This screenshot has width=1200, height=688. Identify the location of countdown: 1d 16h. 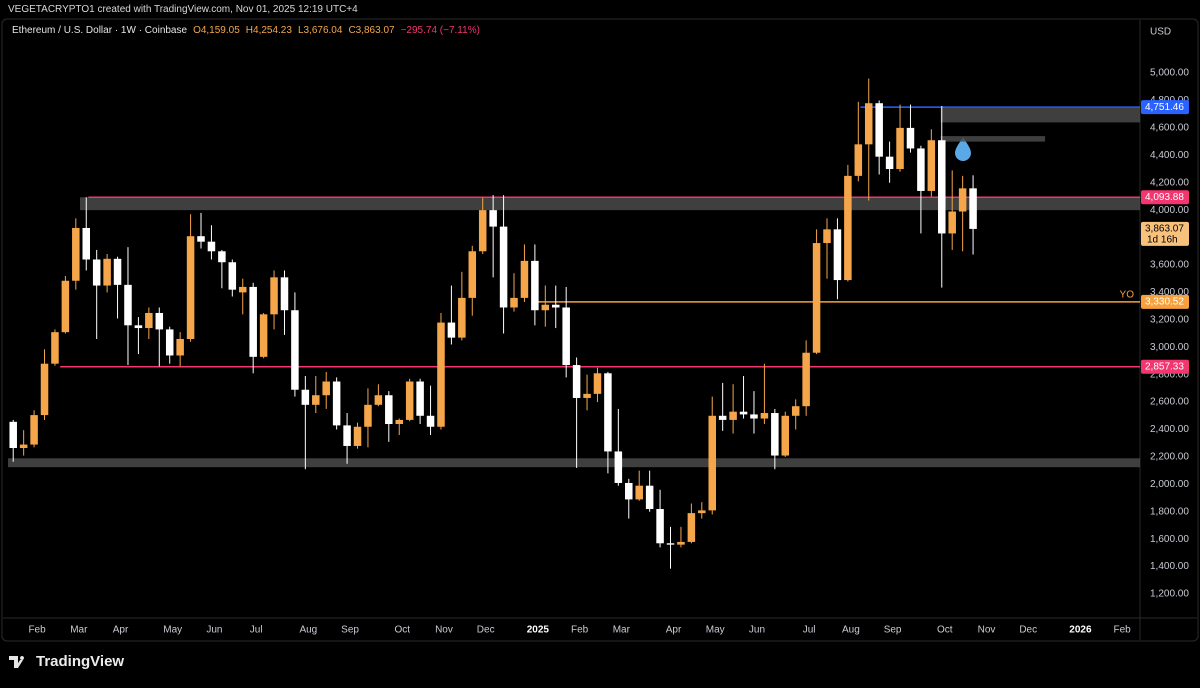
(1162, 240).